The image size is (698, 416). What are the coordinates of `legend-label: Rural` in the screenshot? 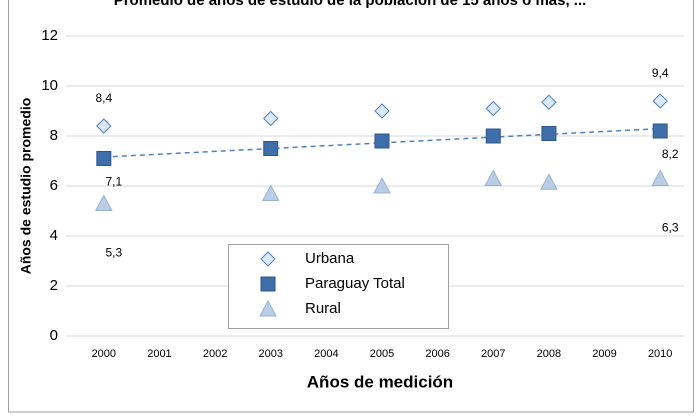 It's located at (323, 308).